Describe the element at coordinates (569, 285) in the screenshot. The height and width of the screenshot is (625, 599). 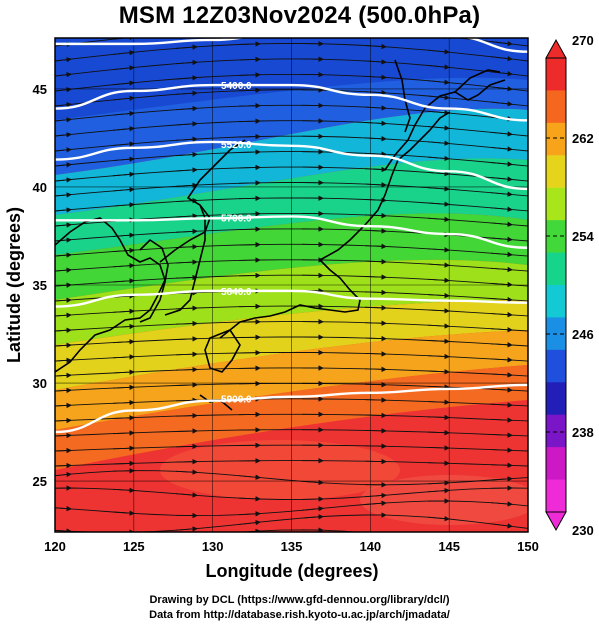
I see `colorbar: 270 262 254 246 238 230` at that location.